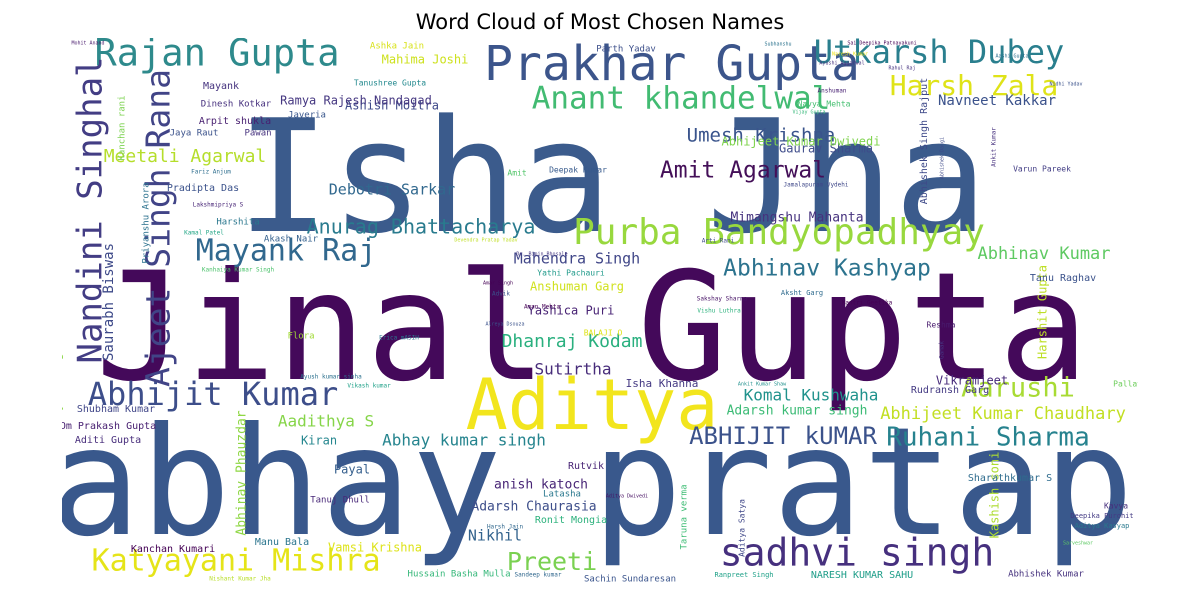 The image size is (1200, 600). What do you see at coordinates (1042, 169) in the screenshot?
I see `word-varun-pareek: Varun Pareek` at bounding box center [1042, 169].